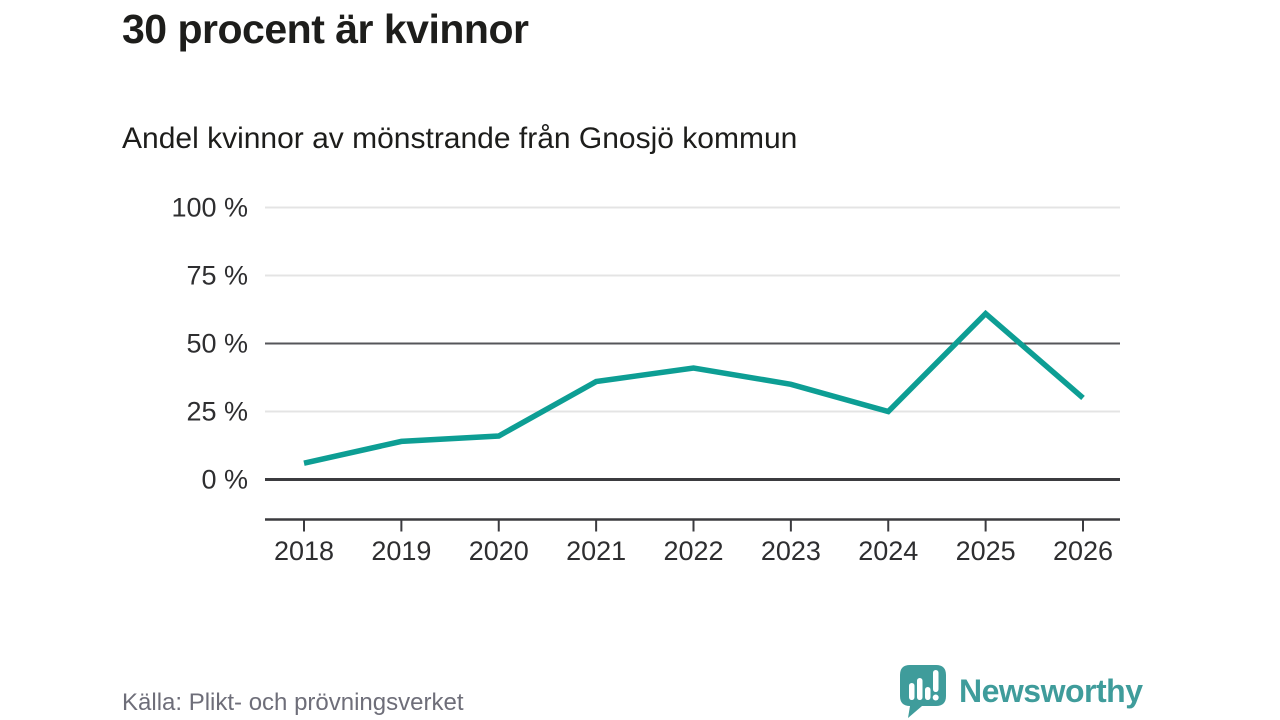 This screenshot has width=1280, height=720. I want to click on y-axis-tick-label: 100 %, so click(209, 208).